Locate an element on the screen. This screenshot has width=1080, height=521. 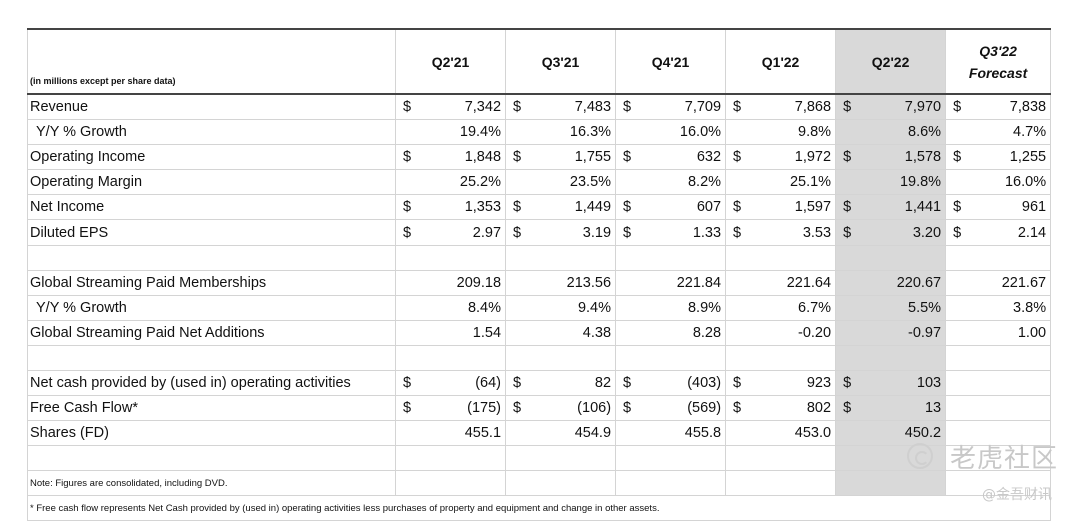
value-cell: (106) is located at coordinates (572, 408).